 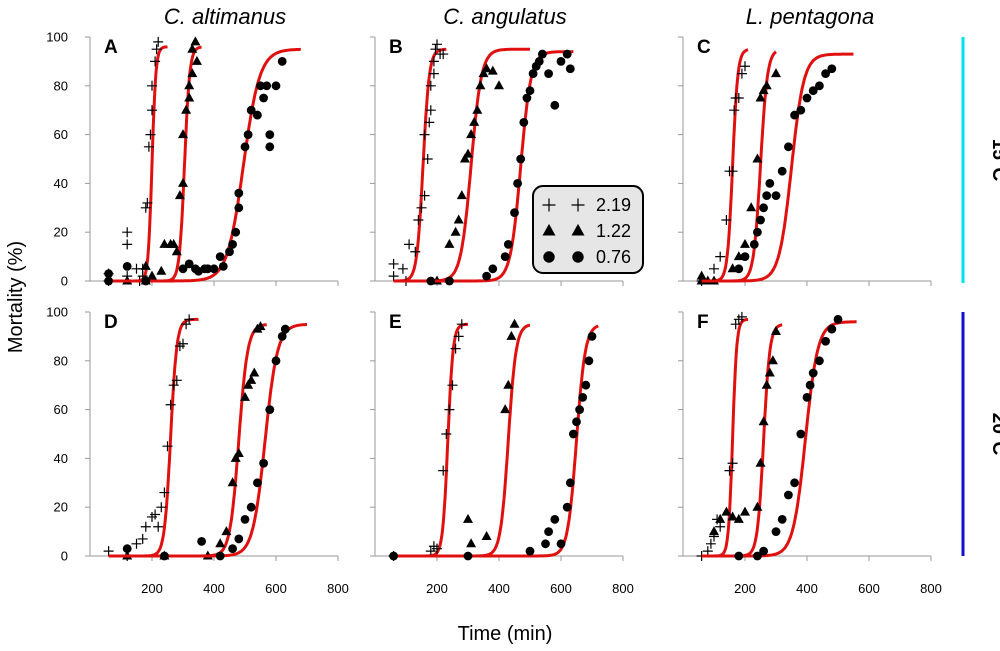 I want to click on panel-c: C, so click(x=805, y=161).